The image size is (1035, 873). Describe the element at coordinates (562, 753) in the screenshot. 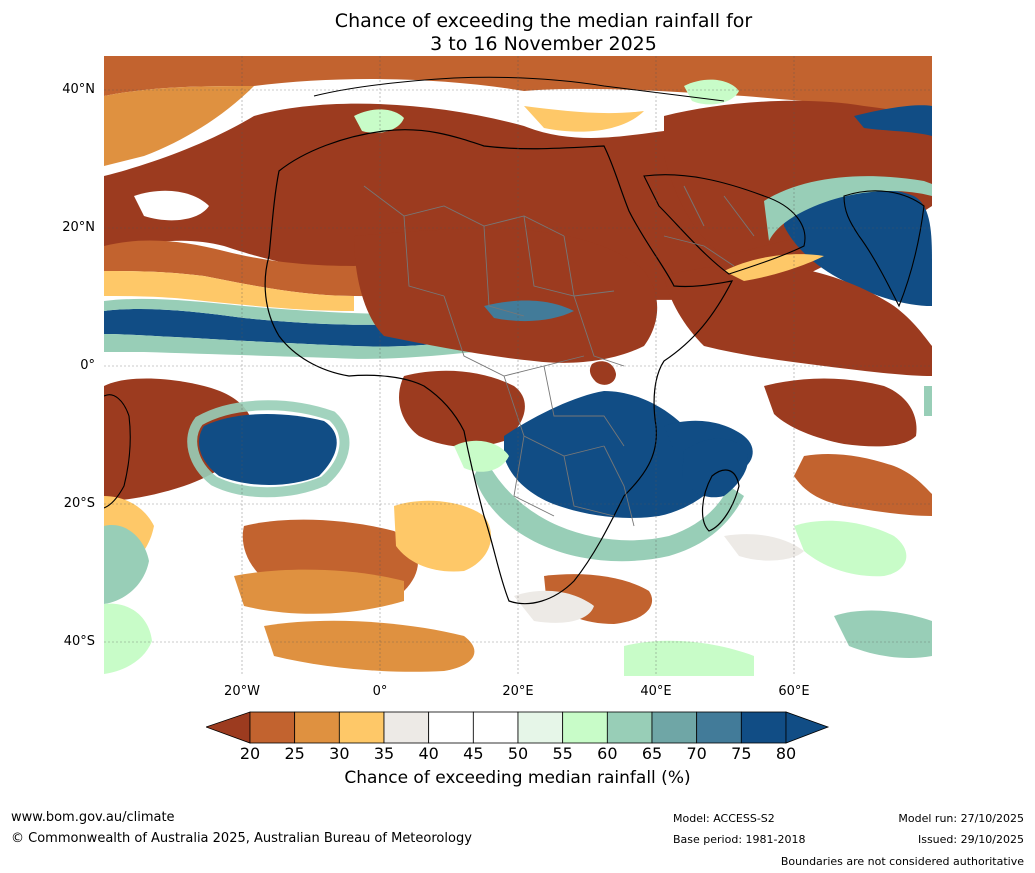

I see `colorbar-tick-label: 55` at that location.